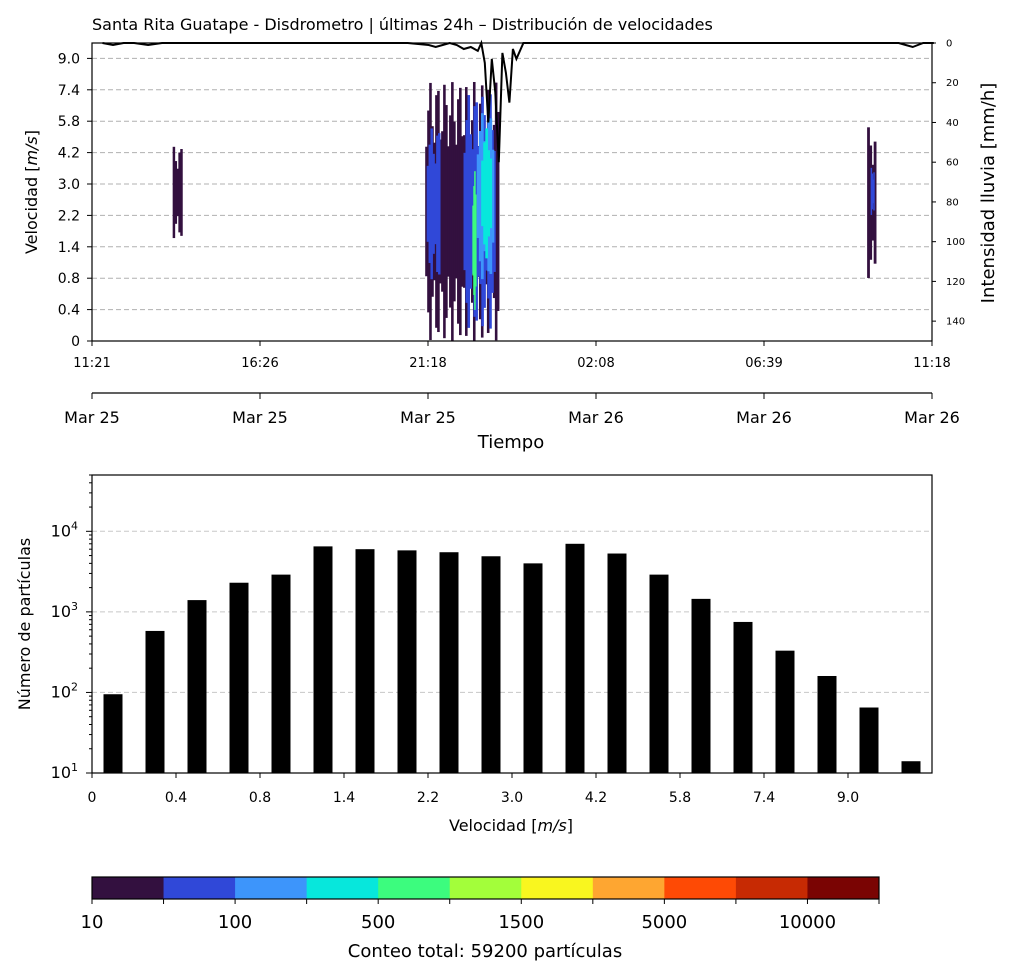  Describe the element at coordinates (949, 44) in the screenshot. I see `rain-axis-tick-label: 0` at that location.